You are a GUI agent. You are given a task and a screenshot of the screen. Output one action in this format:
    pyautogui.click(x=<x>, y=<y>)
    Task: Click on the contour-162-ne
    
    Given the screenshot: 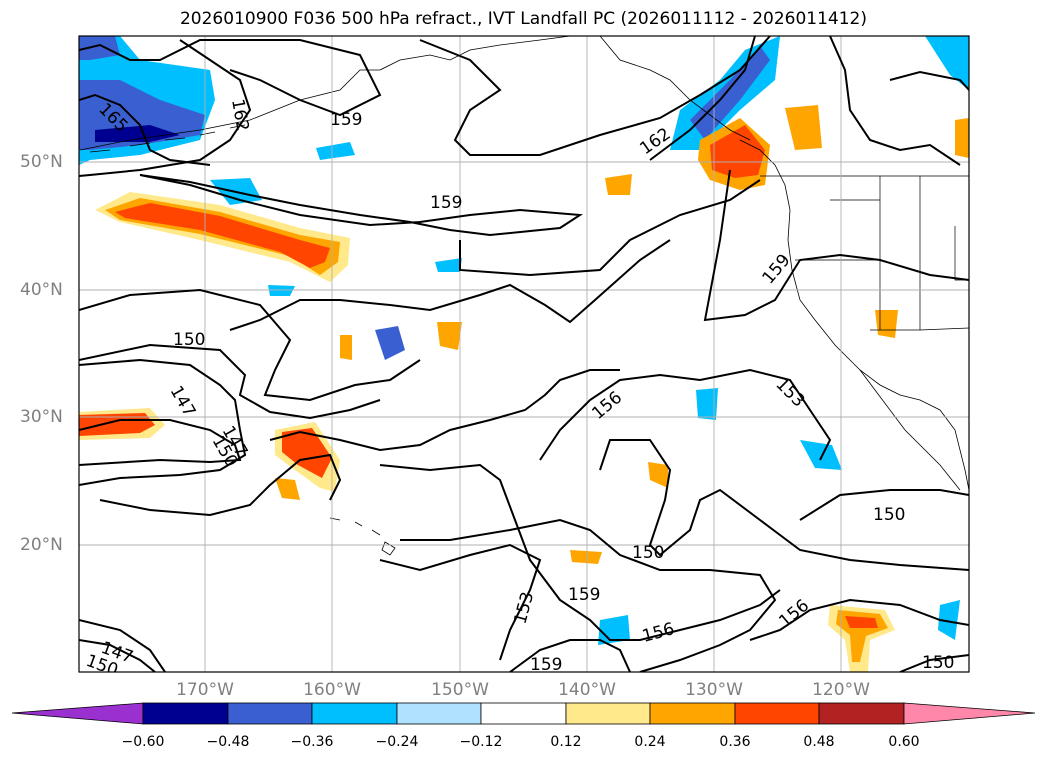 What is the action you would take?
    pyautogui.click(x=702, y=98)
    